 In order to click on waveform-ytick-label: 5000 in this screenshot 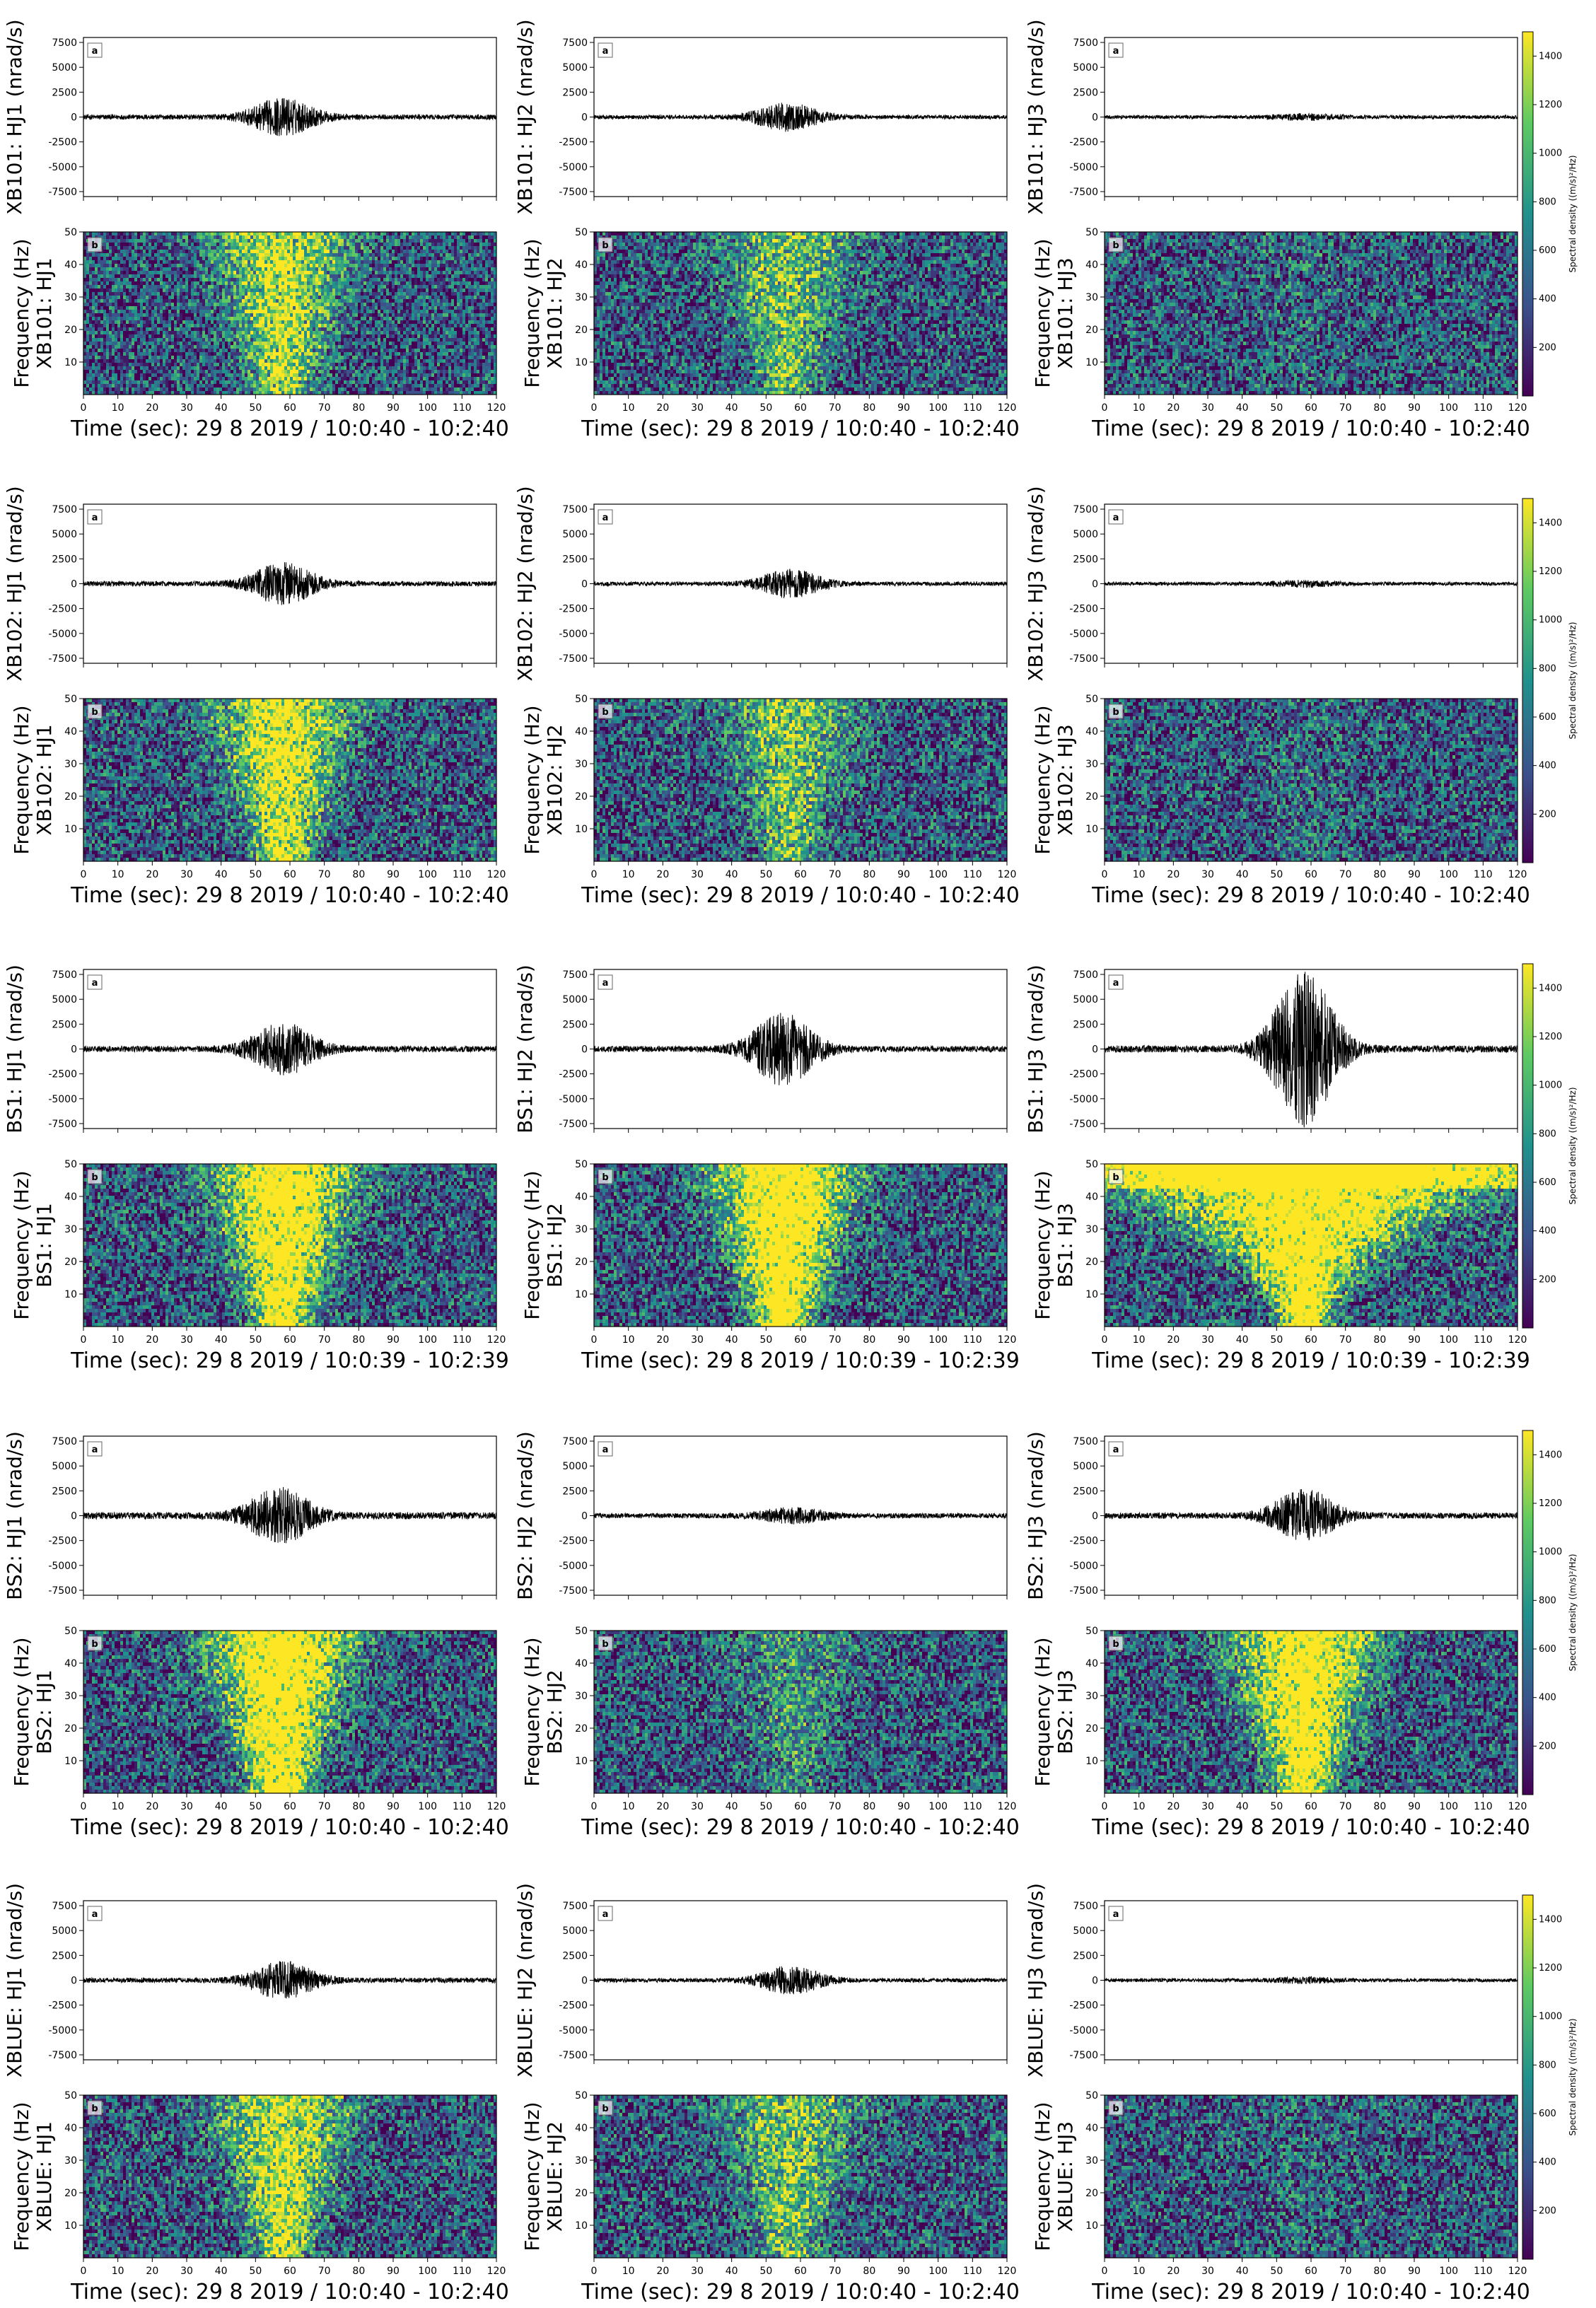, I will do `click(64, 68)`.